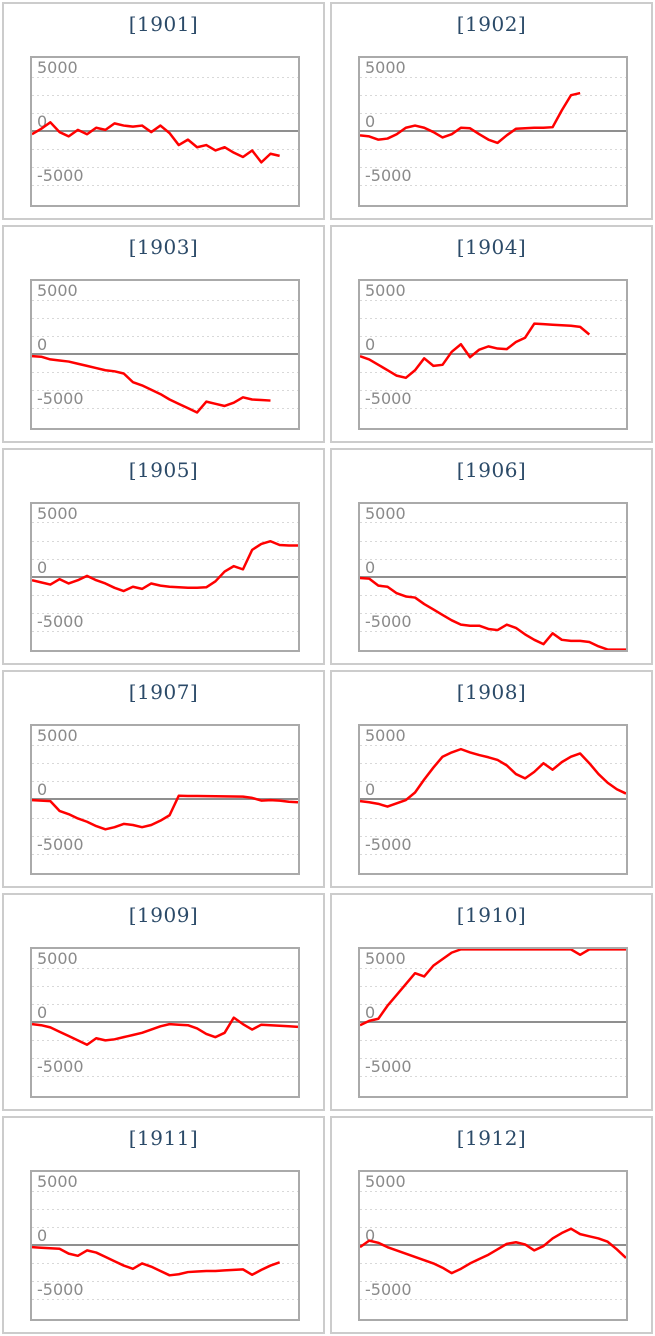 This screenshot has height=1336, width=655. I want to click on chart-panel-1909: [1909] 5000 0 -5000, so click(163, 1002).